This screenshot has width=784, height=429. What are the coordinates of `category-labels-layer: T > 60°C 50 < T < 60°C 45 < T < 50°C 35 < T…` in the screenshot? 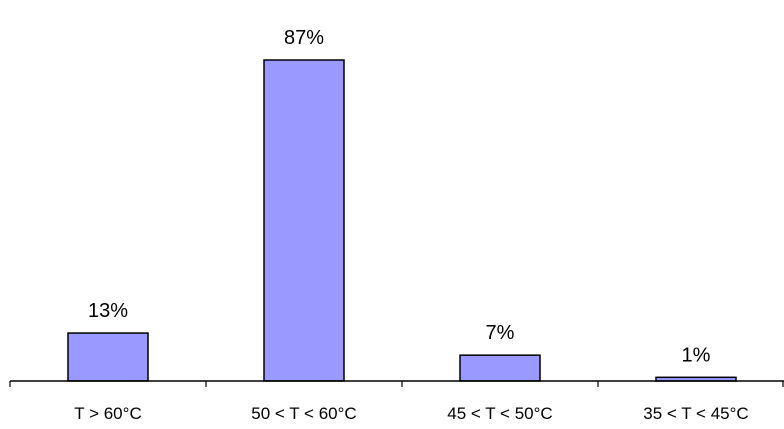 It's located at (411, 413).